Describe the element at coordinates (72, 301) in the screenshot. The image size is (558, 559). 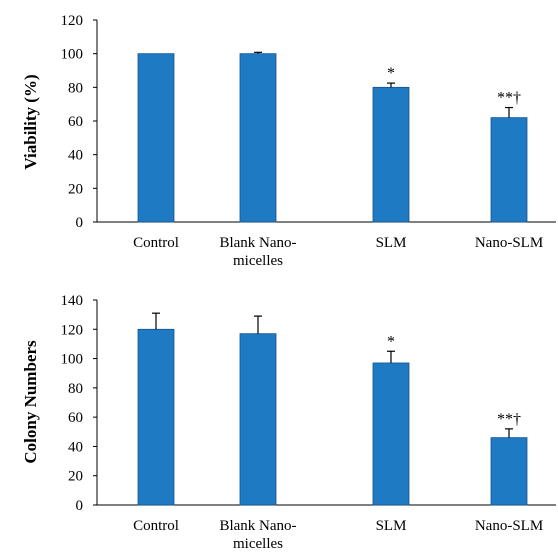
I see `y-tick-label: 140` at that location.